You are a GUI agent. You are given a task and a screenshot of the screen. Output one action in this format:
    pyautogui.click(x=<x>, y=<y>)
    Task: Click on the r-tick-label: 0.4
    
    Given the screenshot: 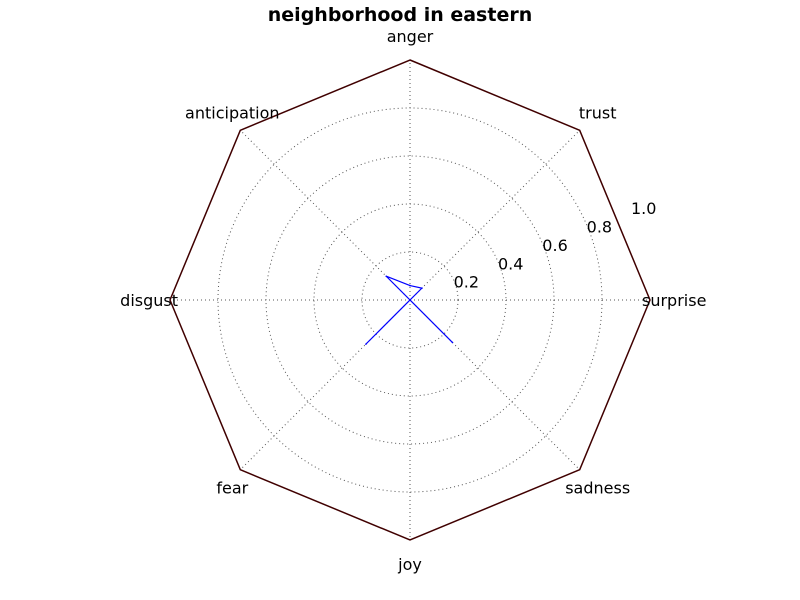 What is the action you would take?
    pyautogui.click(x=510, y=263)
    